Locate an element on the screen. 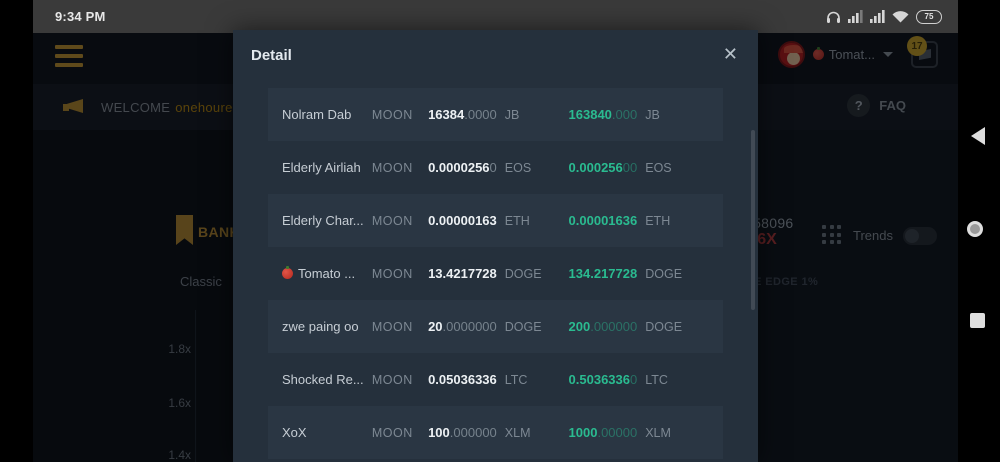  battery-level: 75 is located at coordinates (929, 16).